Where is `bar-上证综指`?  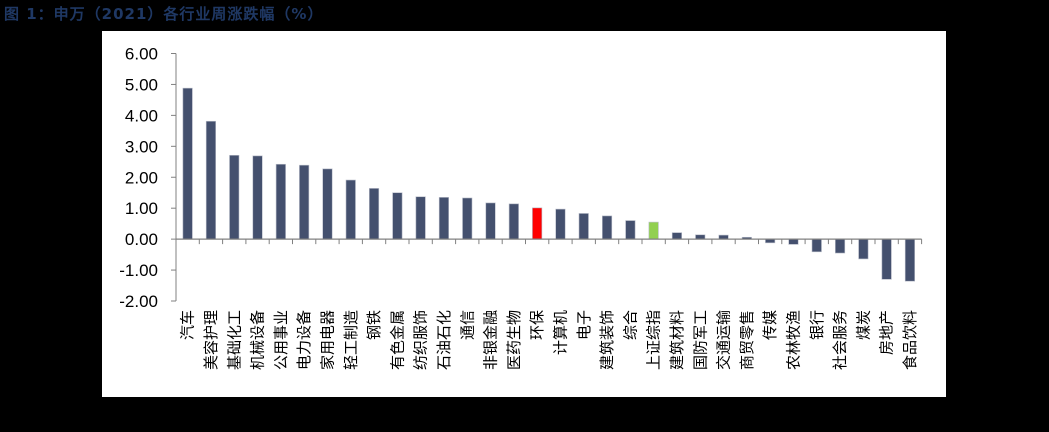 bar-上证综指 is located at coordinates (653, 230).